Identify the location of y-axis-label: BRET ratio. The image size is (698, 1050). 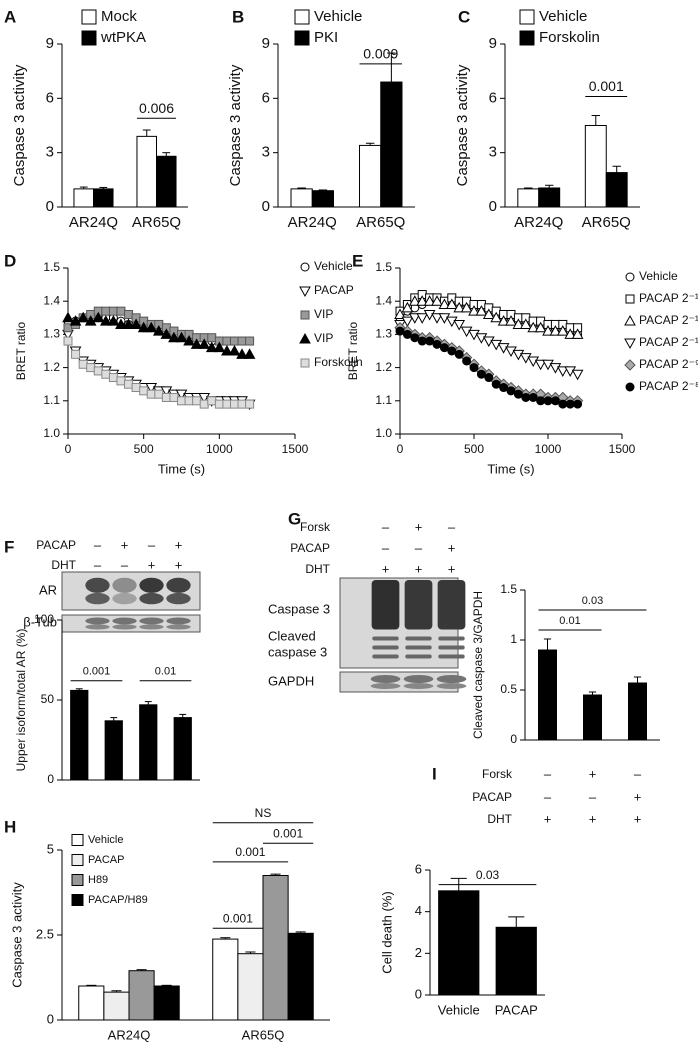
(353, 350).